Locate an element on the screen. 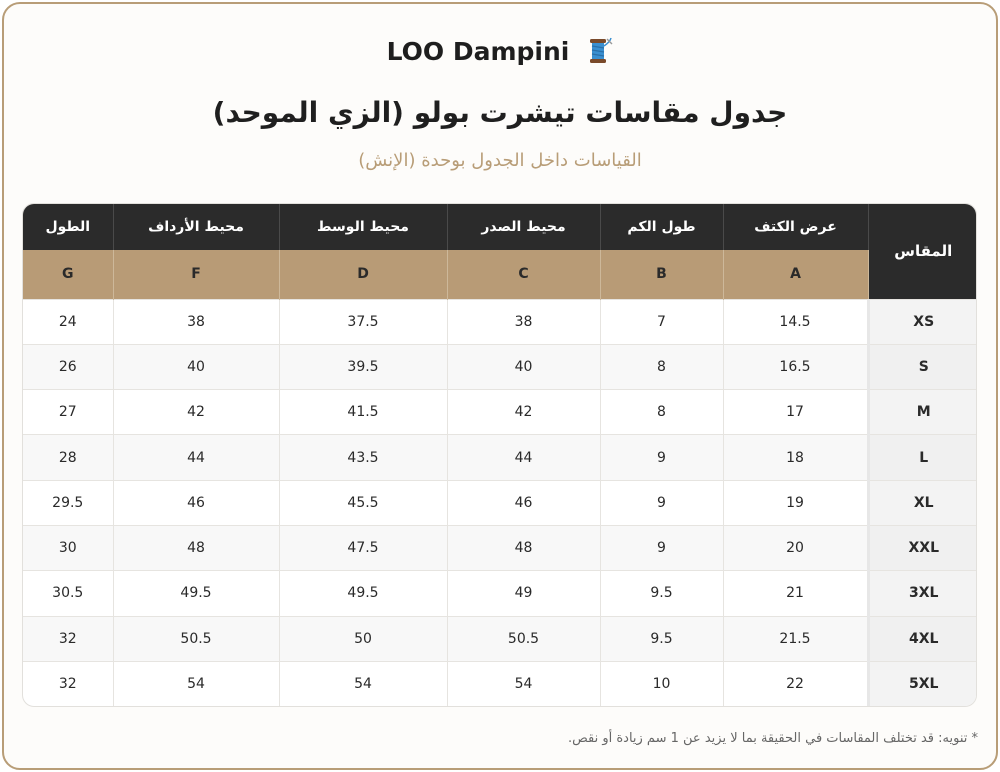 The height and width of the screenshot is (772, 1000). table-cell: 50 is located at coordinates (363, 638).